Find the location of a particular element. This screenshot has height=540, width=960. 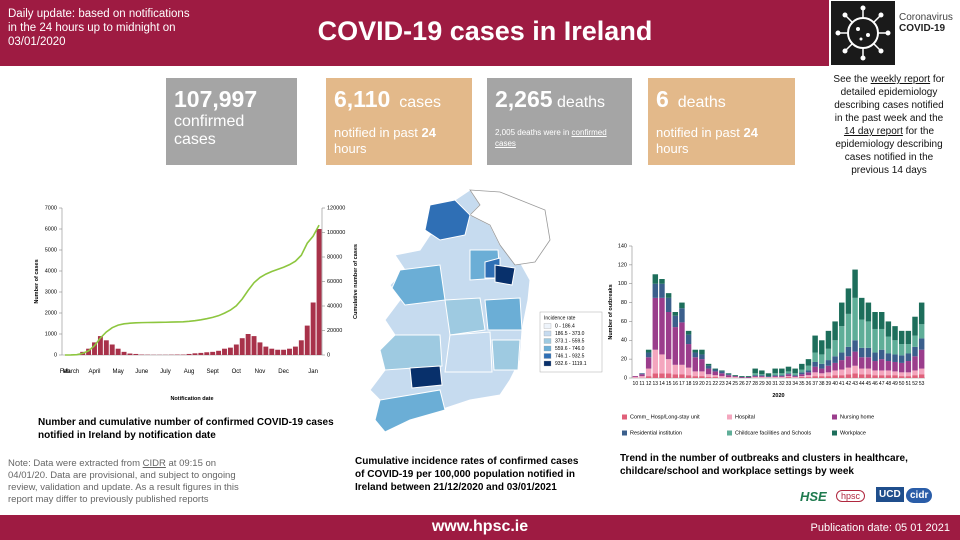

x-tick-label: 30 is located at coordinates (769, 384).